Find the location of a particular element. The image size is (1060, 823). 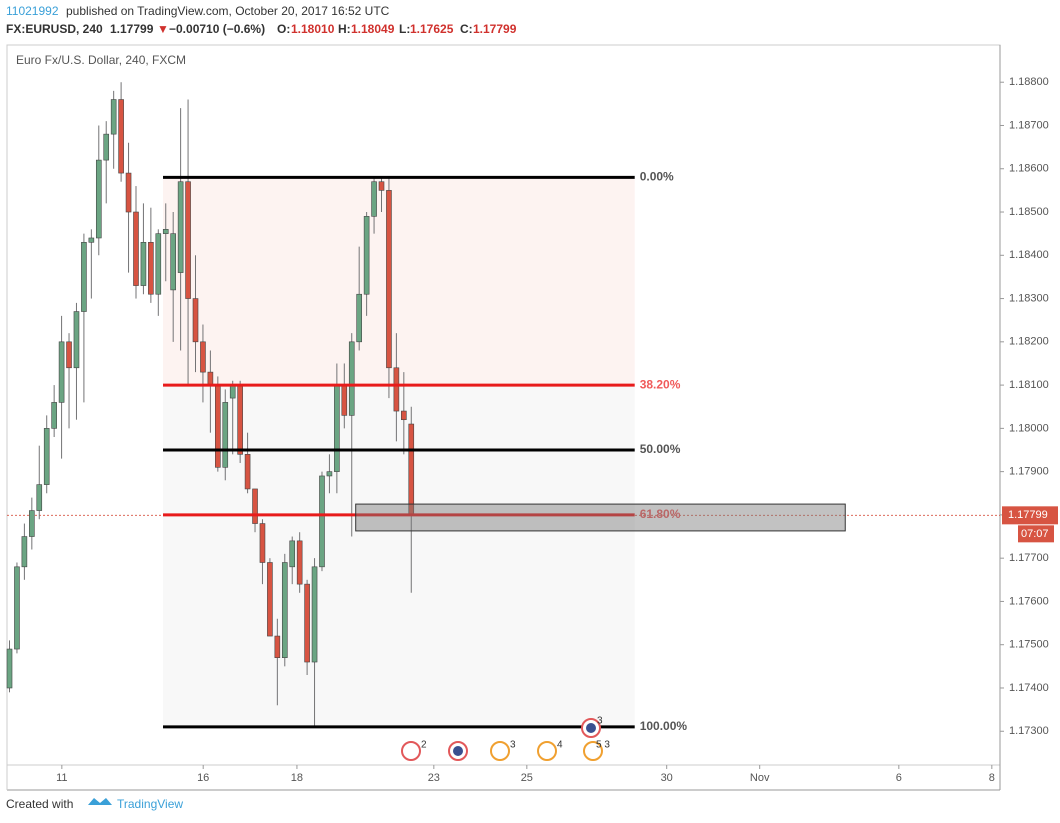

fib-zone-upper is located at coordinates (399, 281).